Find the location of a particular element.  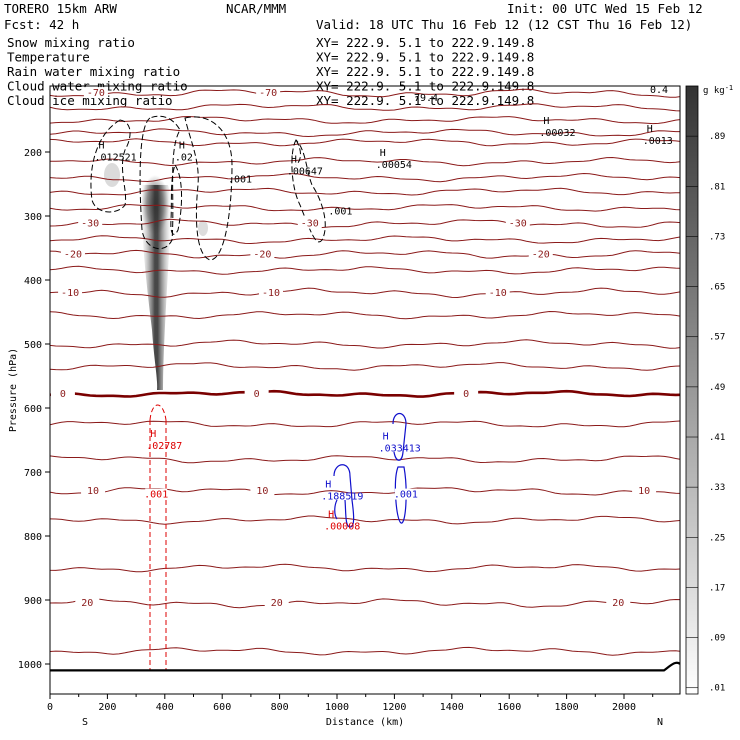

isotherm-label: -20 is located at coordinates (262, 254).